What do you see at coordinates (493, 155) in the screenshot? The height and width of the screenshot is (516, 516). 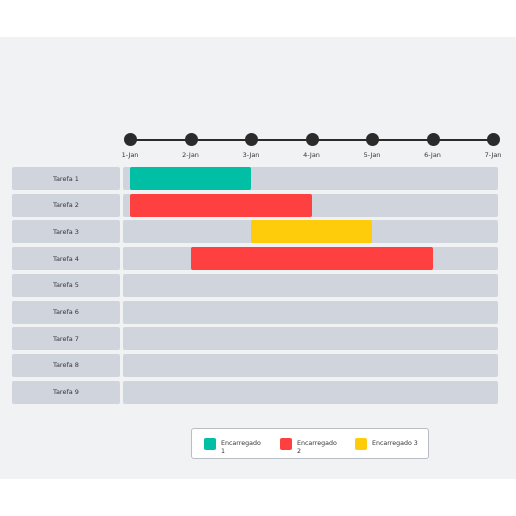 I see `date-tick-label: 7-Jan` at bounding box center [493, 155].